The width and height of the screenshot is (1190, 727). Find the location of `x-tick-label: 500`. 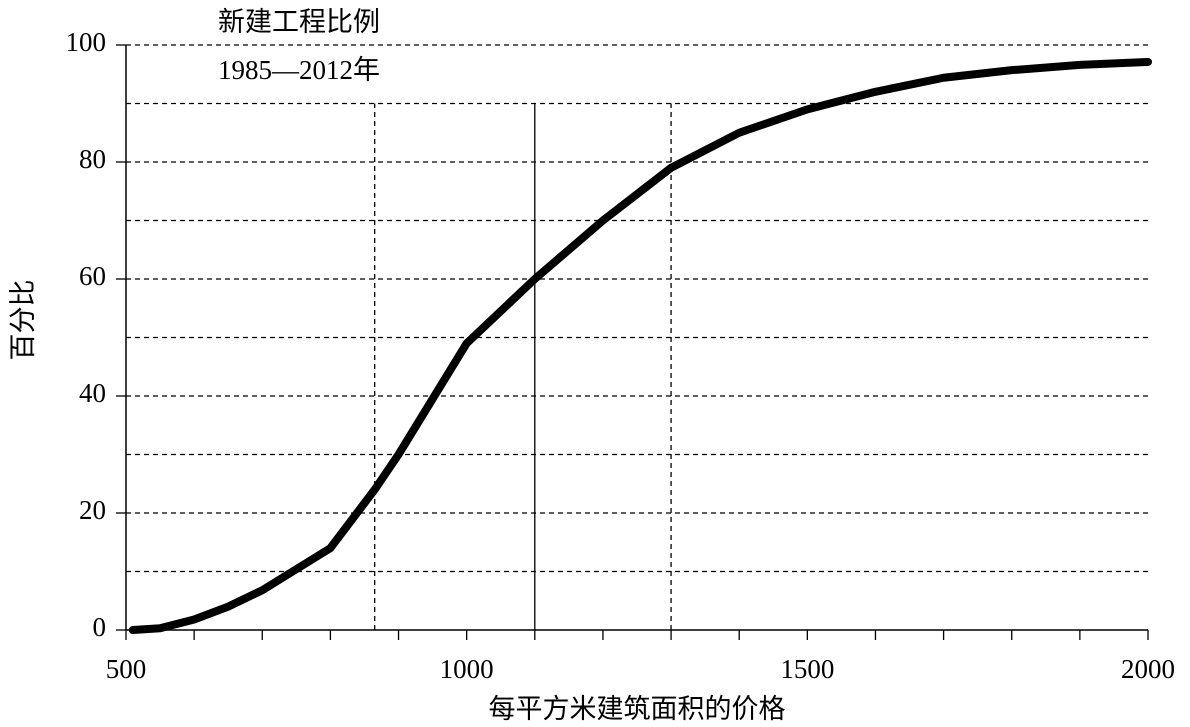

x-tick-label: 500 is located at coordinates (126, 669).